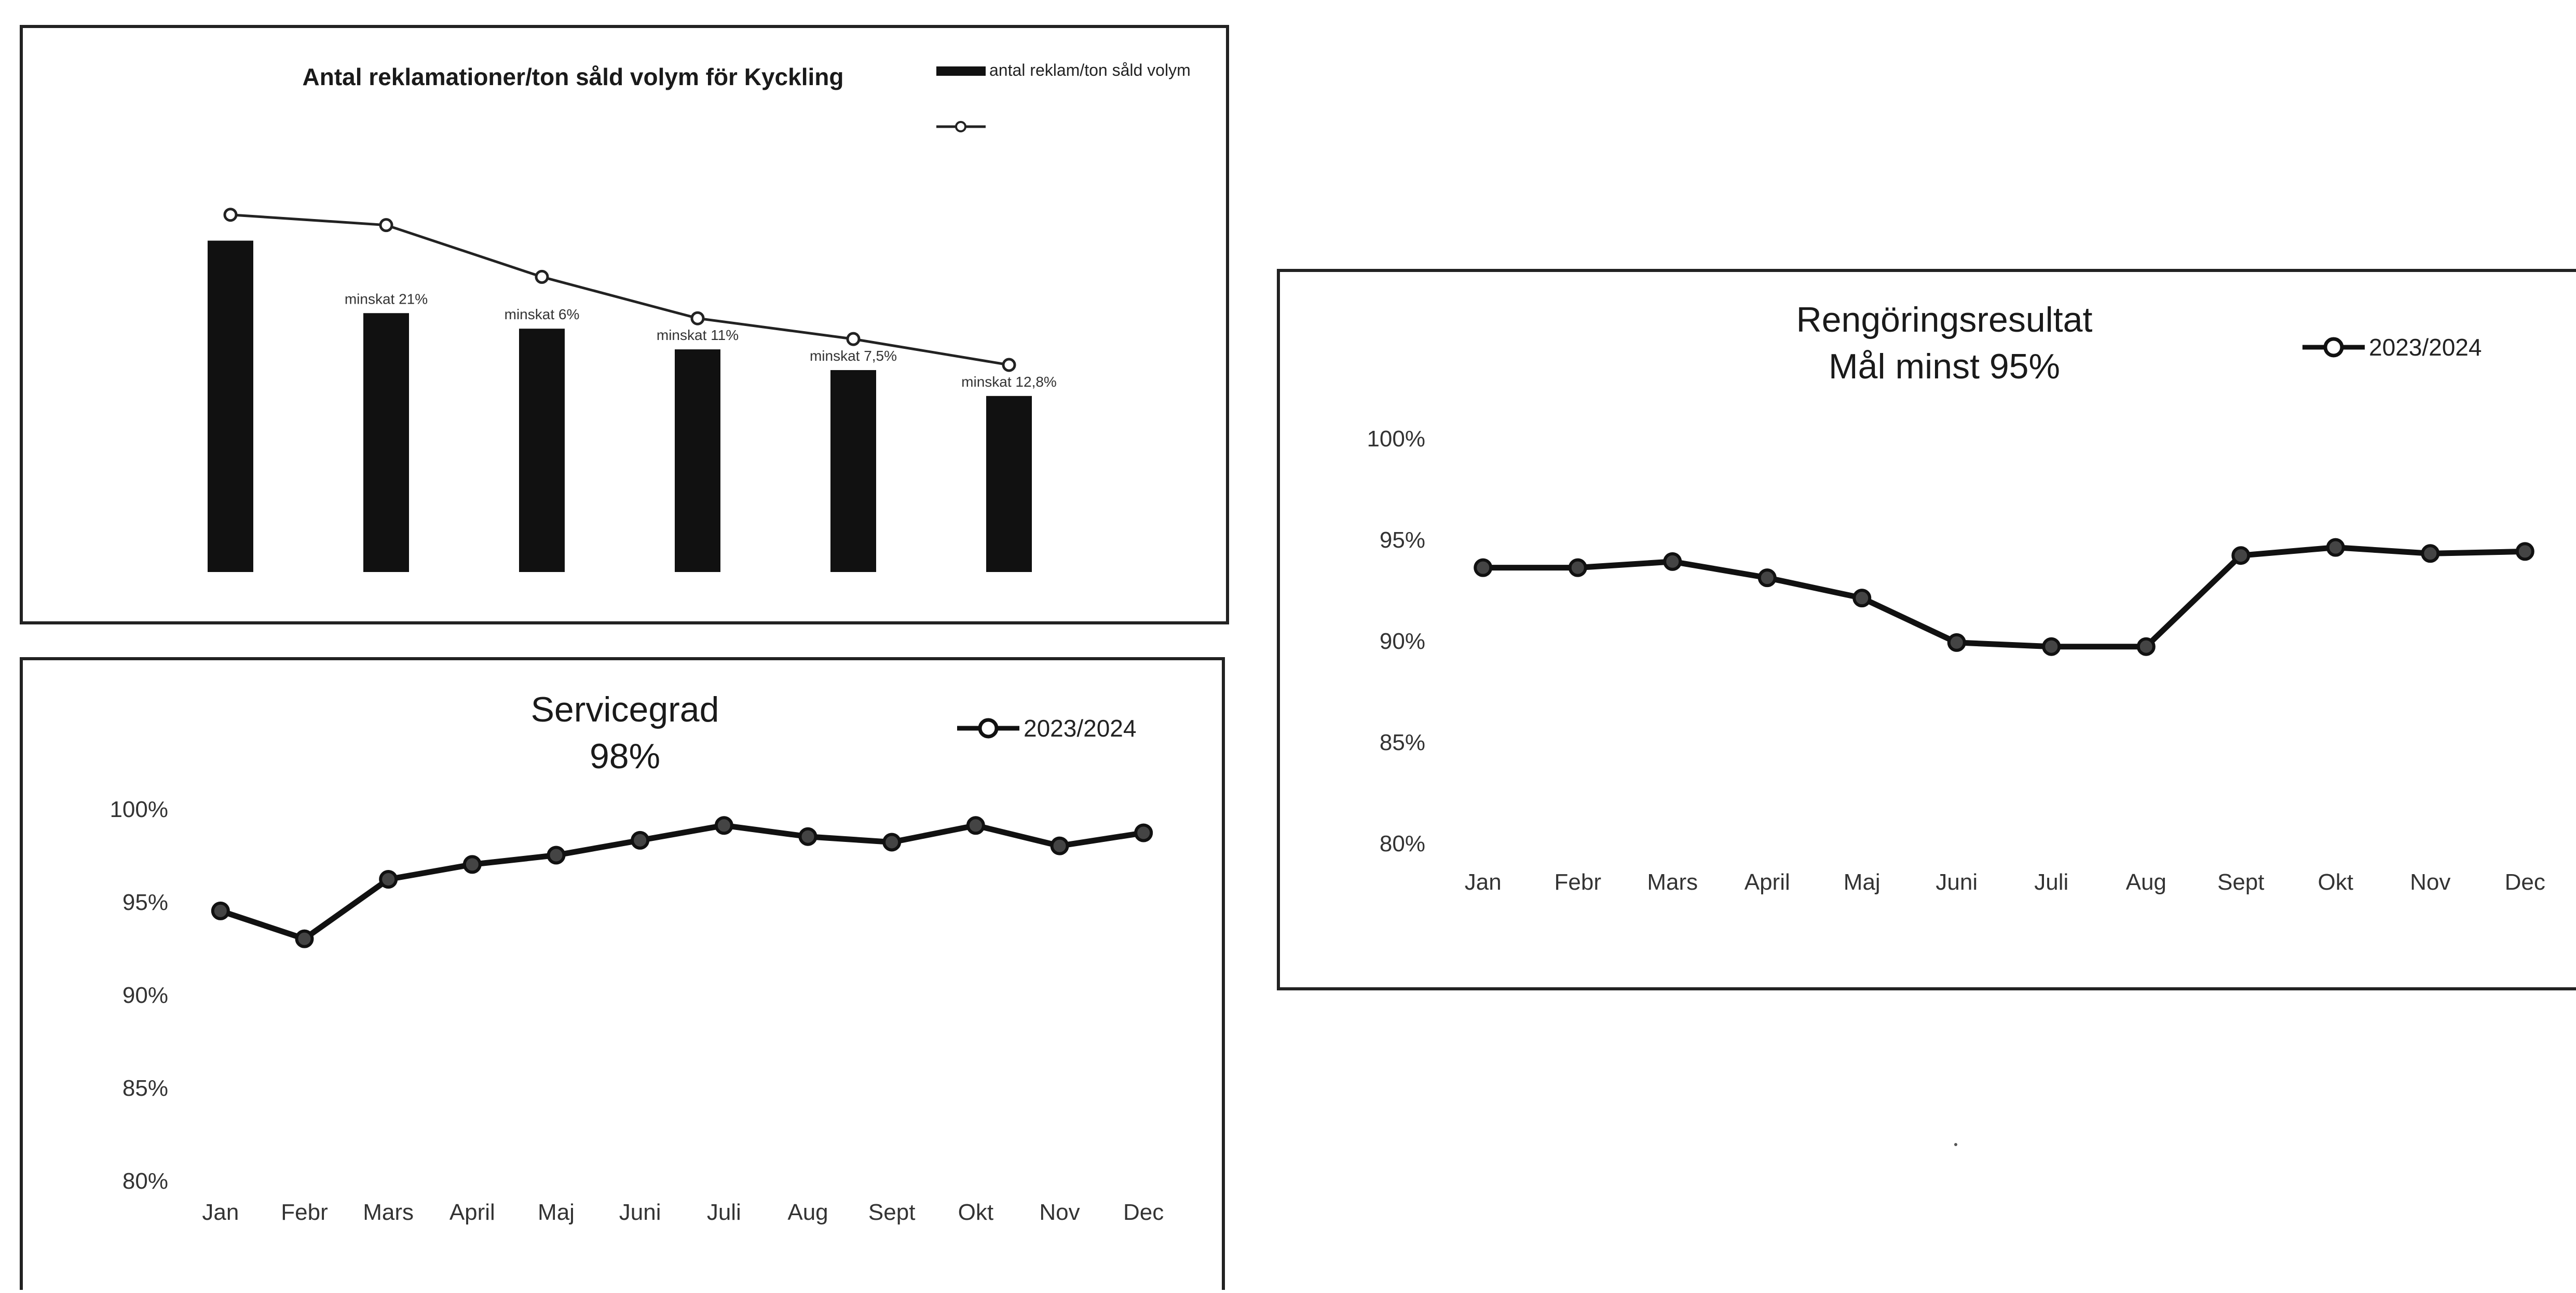  I want to click on chart2-xtick-0: Jan, so click(220, 1213).